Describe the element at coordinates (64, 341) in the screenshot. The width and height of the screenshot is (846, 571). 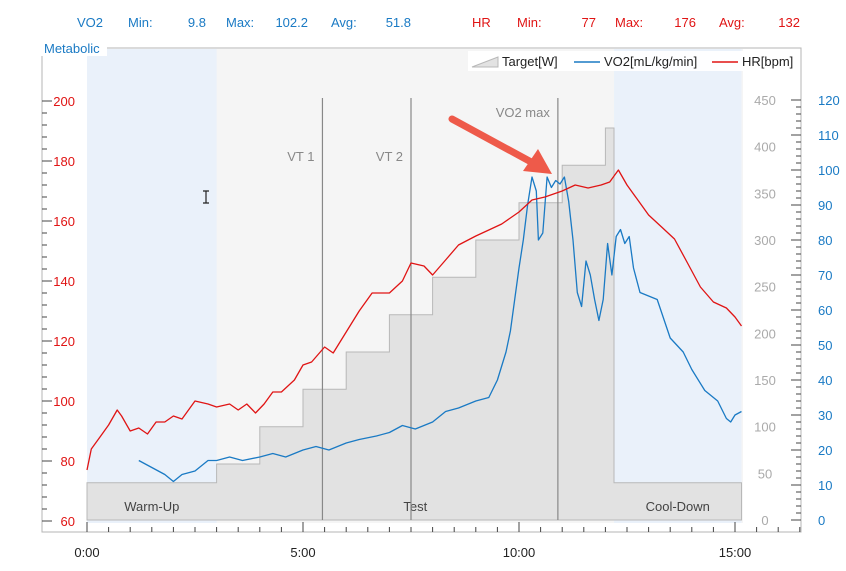
I see `hr-tick-label: 120` at that location.